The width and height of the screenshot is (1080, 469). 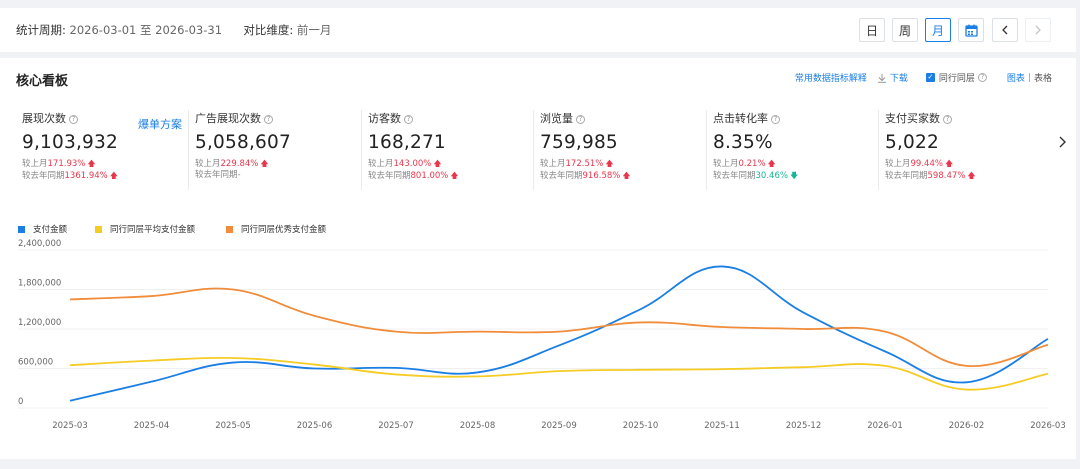 I want to click on period-info: 统计周期: 2026-03-01 至 2026-03-31 对比维度: 前一月, so click(x=173, y=30).